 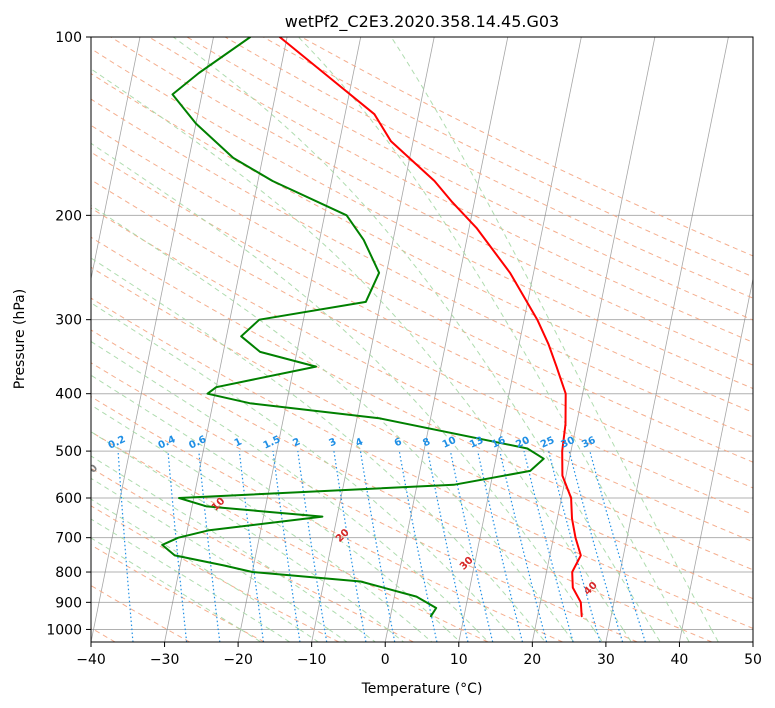 What do you see at coordinates (68, 216) in the screenshot?
I see `y-tick-label: 200` at bounding box center [68, 216].